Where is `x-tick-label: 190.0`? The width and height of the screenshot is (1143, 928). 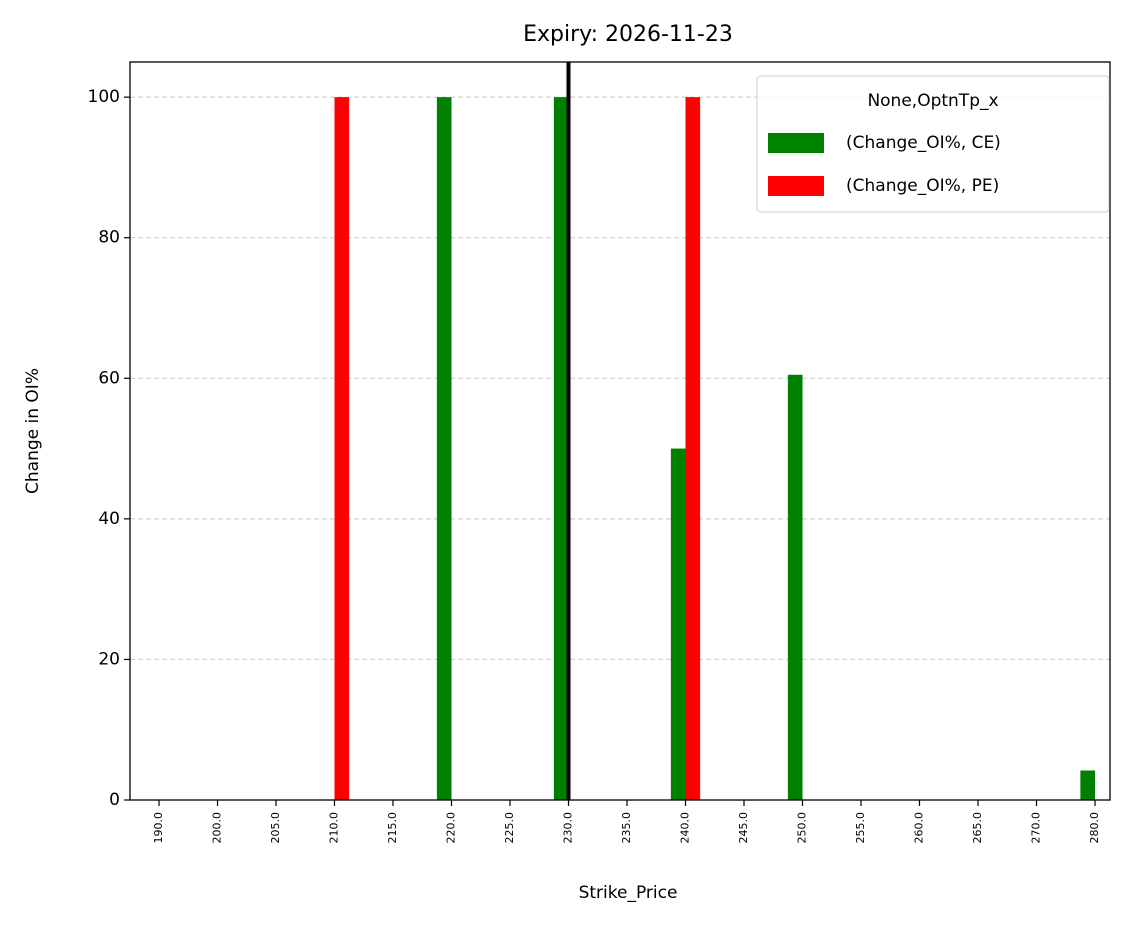 x-tick-label: 190.0 is located at coordinates (158, 828).